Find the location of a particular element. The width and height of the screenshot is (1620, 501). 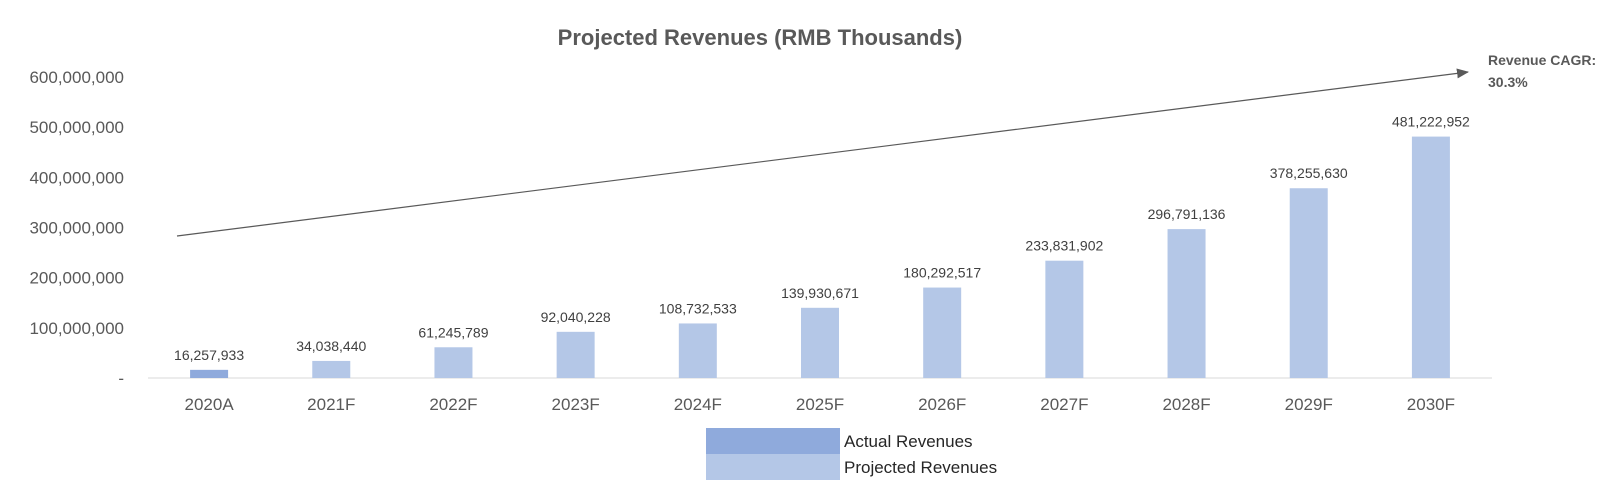

bar-2027F is located at coordinates (1064, 319).